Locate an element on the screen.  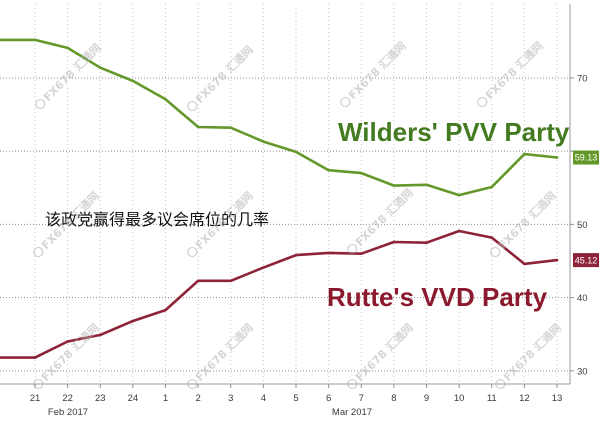
x-tick-label: 24 is located at coordinates (133, 398).